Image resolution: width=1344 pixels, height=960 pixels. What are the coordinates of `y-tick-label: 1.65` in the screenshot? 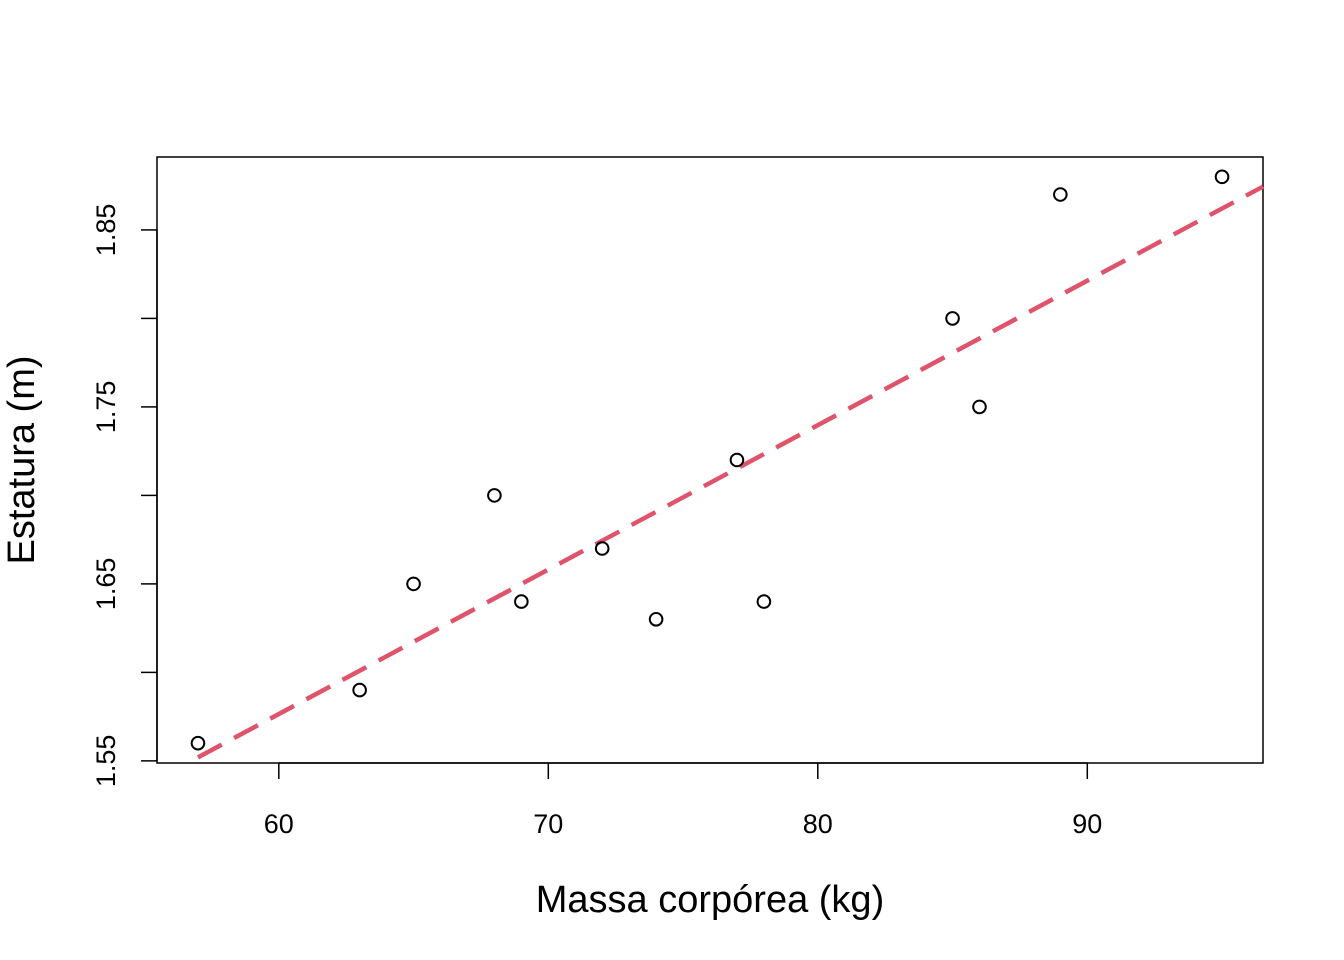 It's located at (106, 584).